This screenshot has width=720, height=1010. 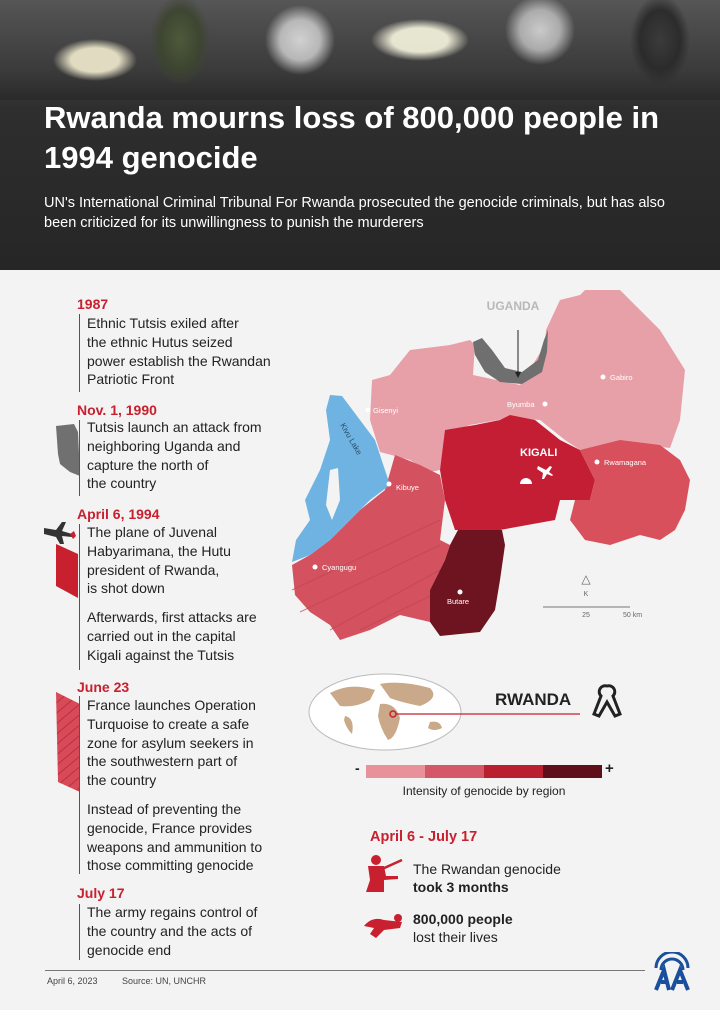 What do you see at coordinates (162, 761) in the screenshot?
I see `text-line: the southwestern part of` at bounding box center [162, 761].